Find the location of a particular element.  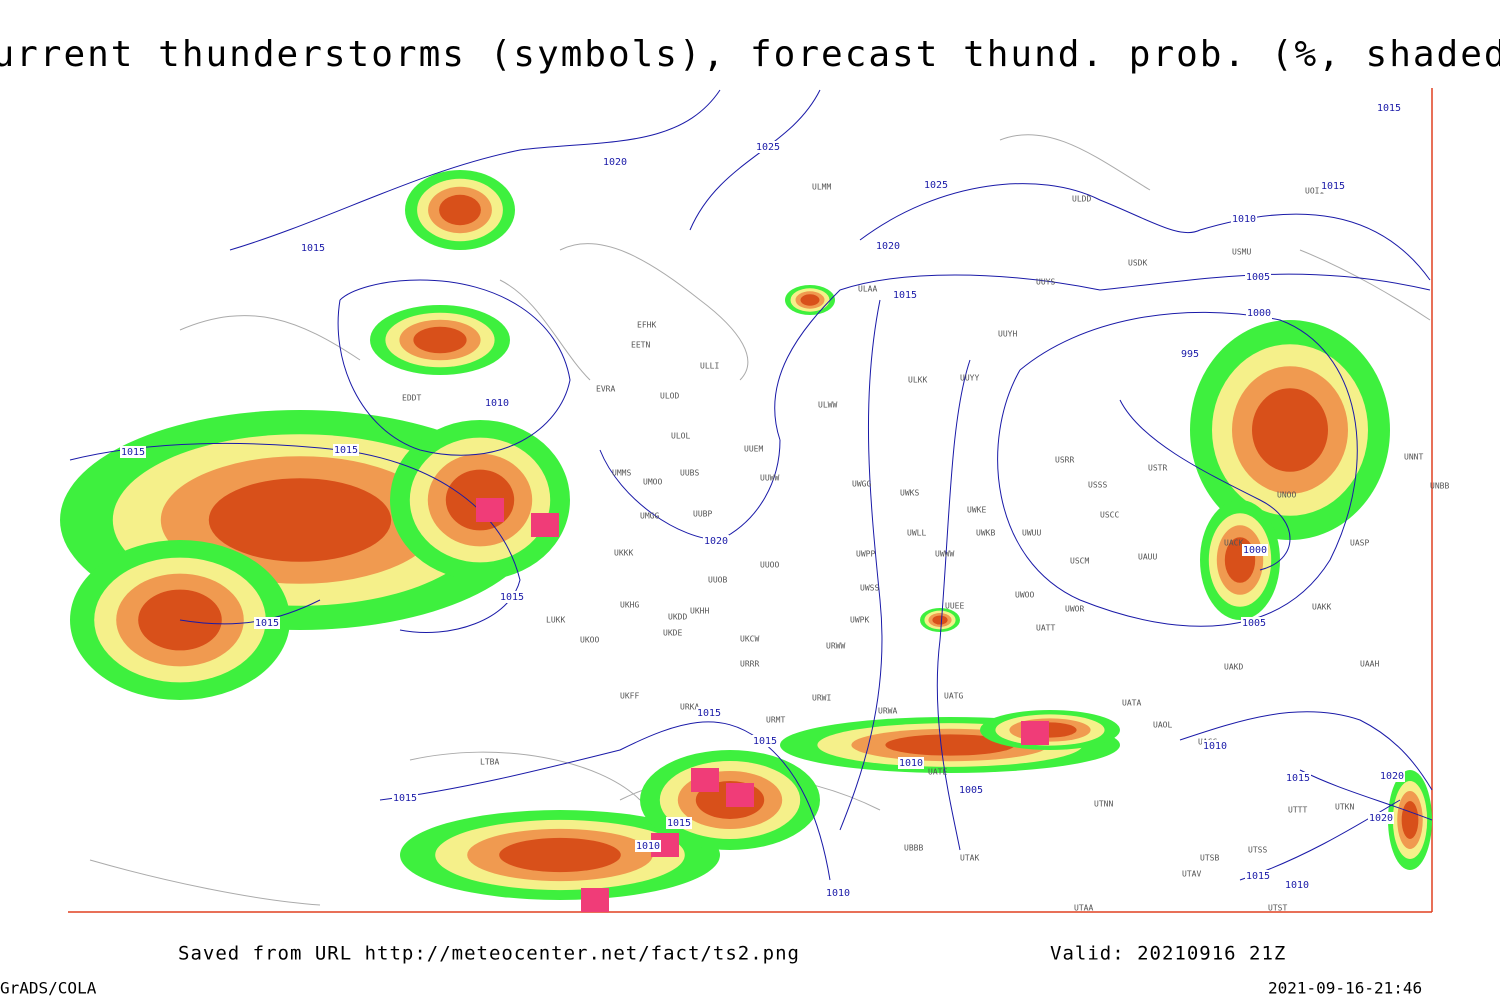

station-label: UWOR is located at coordinates (1074, 609).